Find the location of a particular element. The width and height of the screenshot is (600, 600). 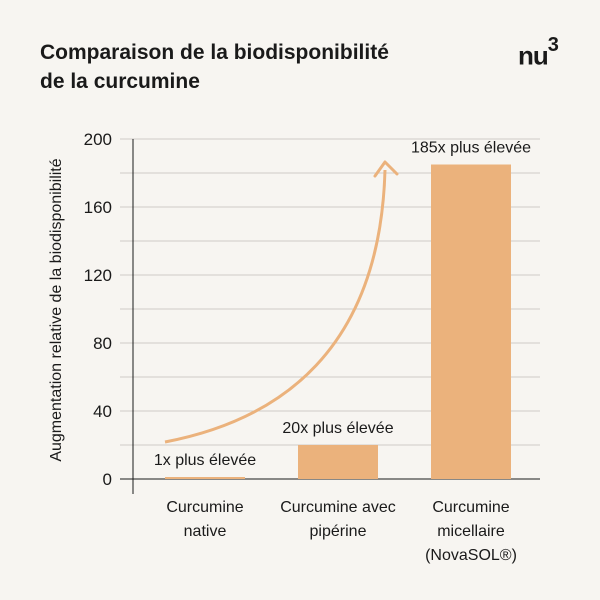

y-tick-label: 160 is located at coordinates (98, 207).